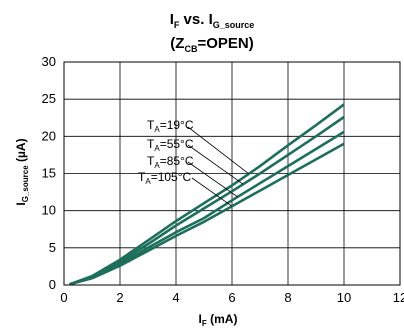  I want to click on x-tick-label: 2, so click(119, 297).